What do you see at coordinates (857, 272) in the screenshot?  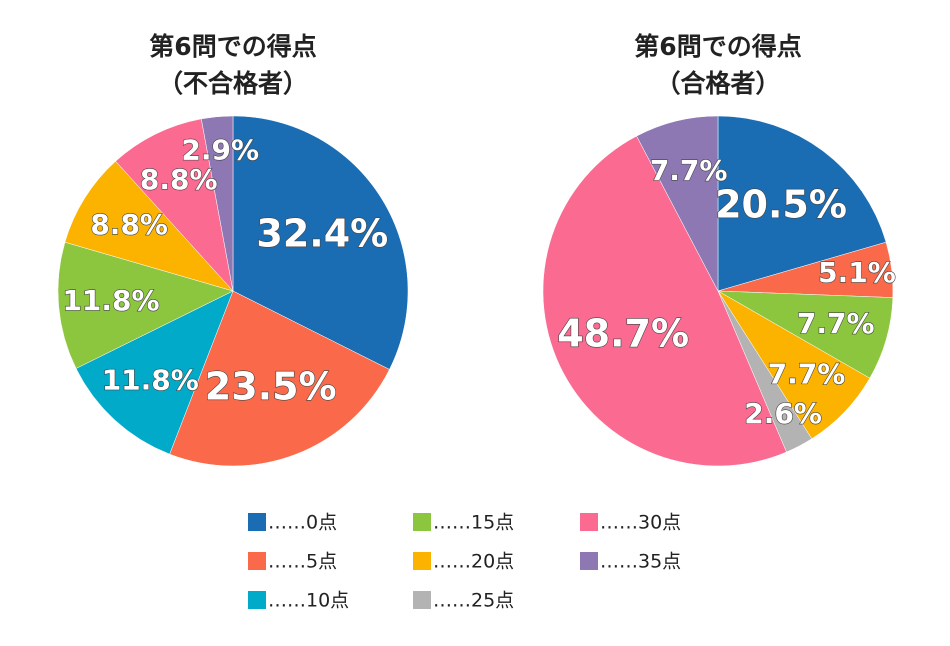 I see `data-label: 5.1%` at bounding box center [857, 272].